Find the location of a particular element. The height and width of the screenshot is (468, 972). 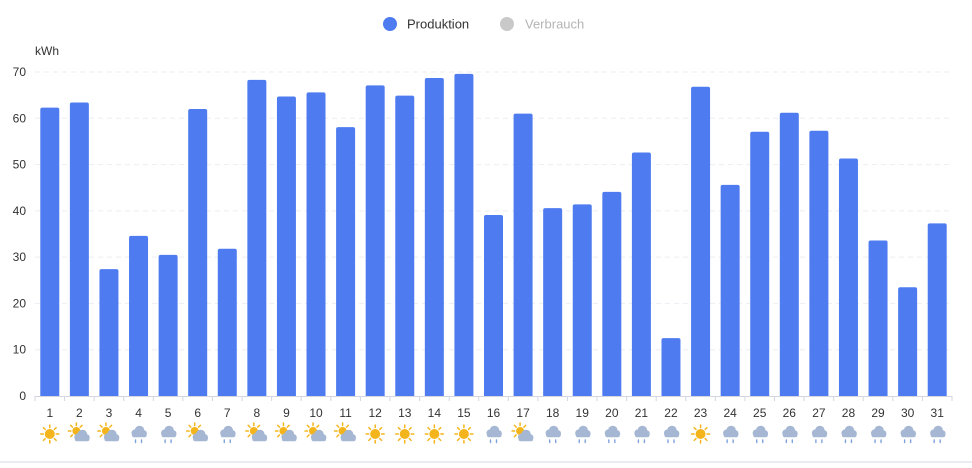

x-tick-label: 28 is located at coordinates (849, 413).